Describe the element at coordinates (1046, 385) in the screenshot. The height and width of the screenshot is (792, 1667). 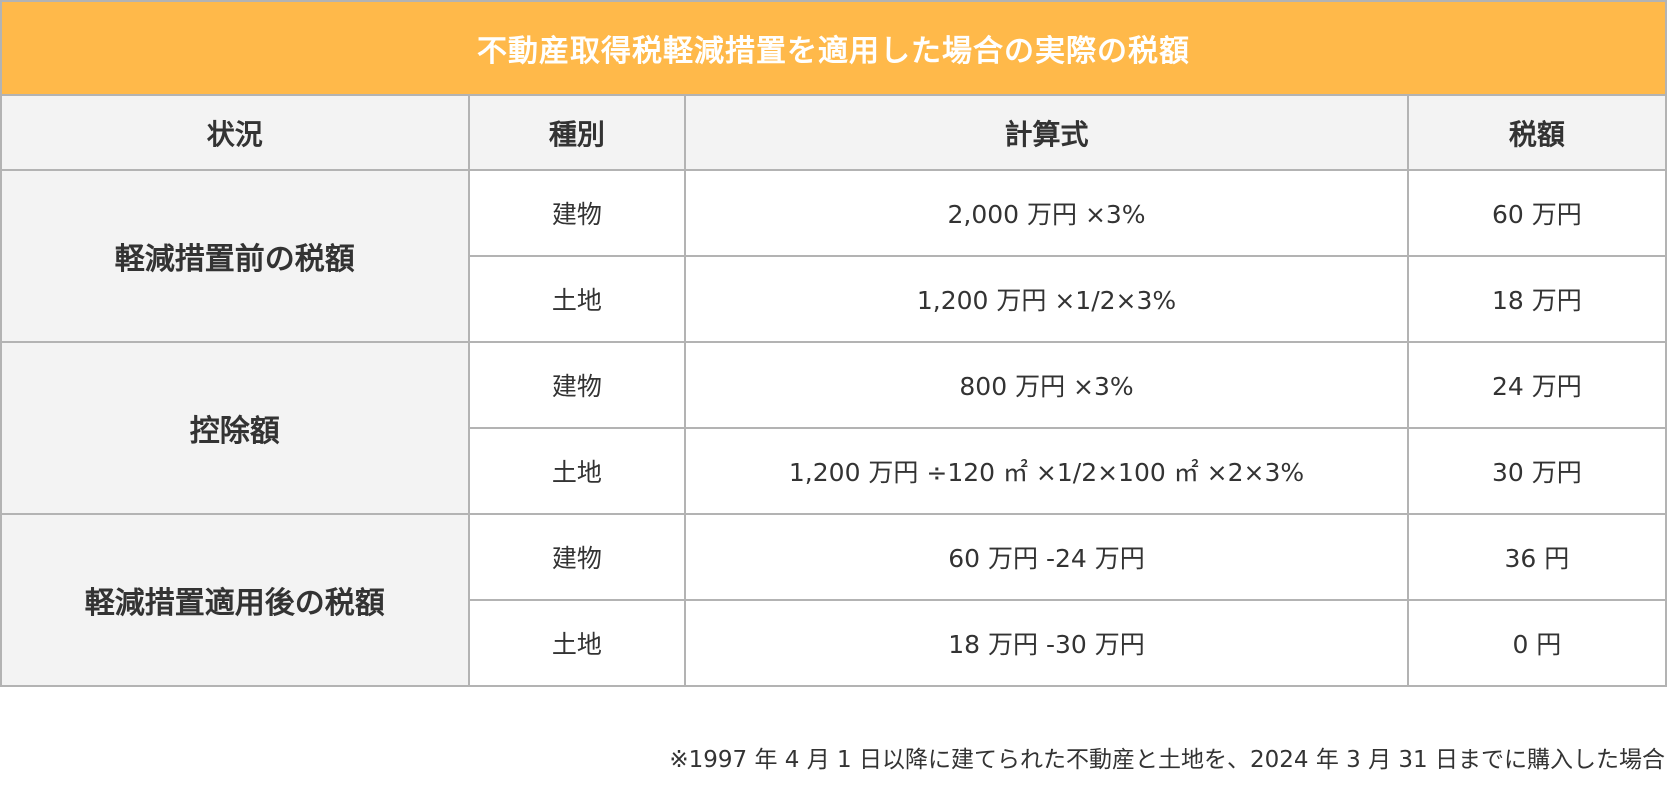
I see `formula-cell: 800 万円 ×3%` at that location.